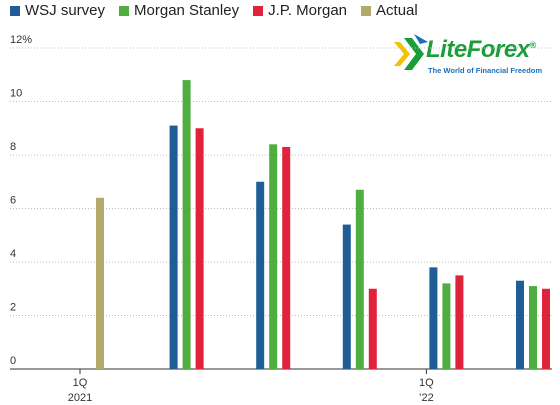  I want to click on legend-item: WSJ survey, so click(57, 11).